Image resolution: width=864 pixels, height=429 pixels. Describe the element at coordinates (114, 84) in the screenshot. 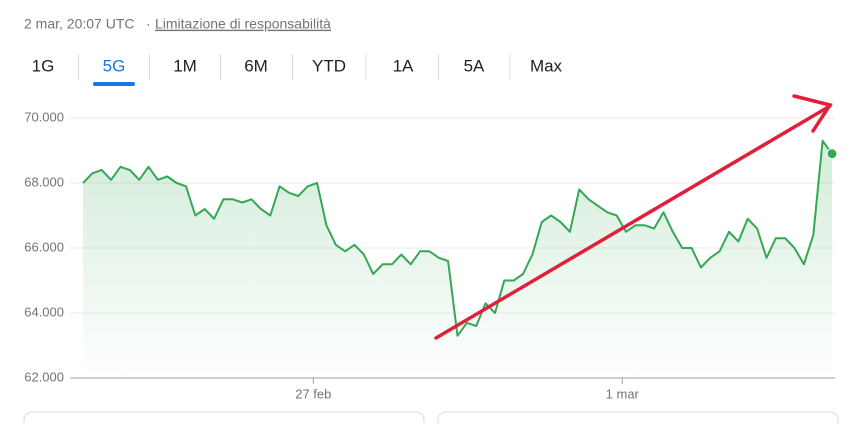

I see `tab-indicator` at that location.